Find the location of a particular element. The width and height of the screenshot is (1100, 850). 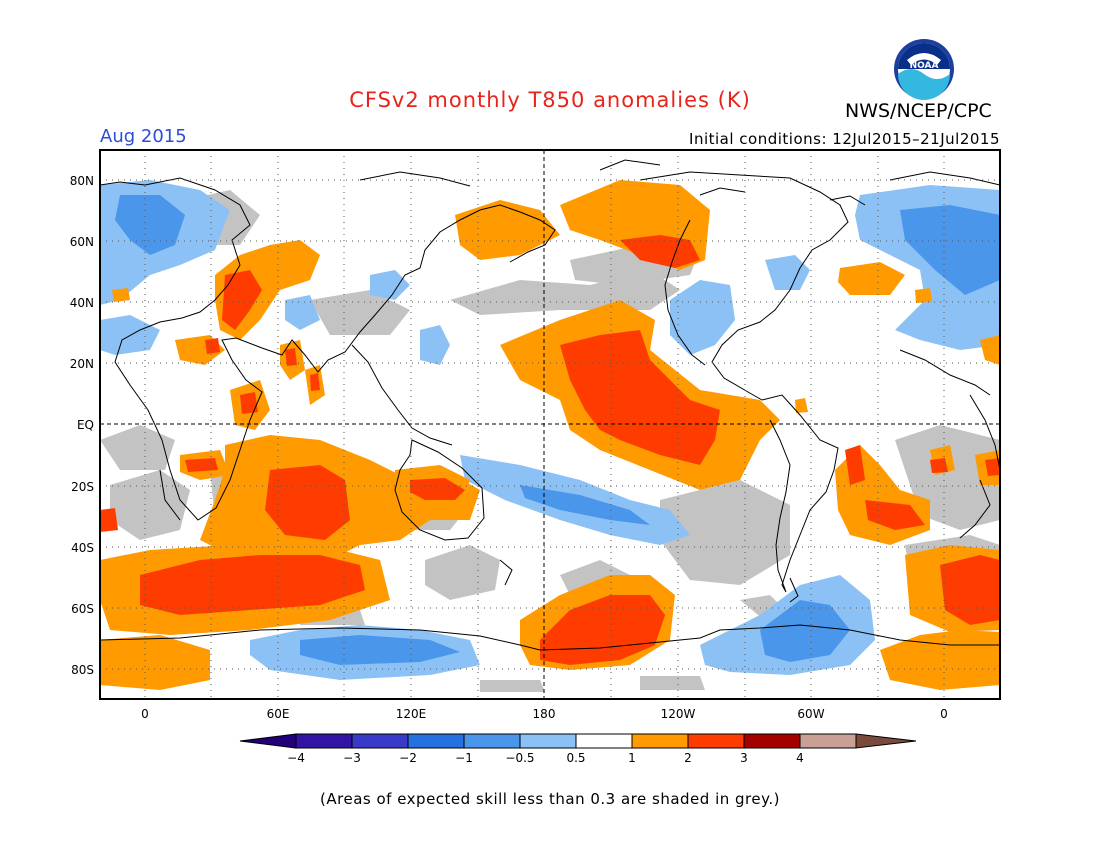

legend-tick-label: −4 is located at coordinates (296, 758).